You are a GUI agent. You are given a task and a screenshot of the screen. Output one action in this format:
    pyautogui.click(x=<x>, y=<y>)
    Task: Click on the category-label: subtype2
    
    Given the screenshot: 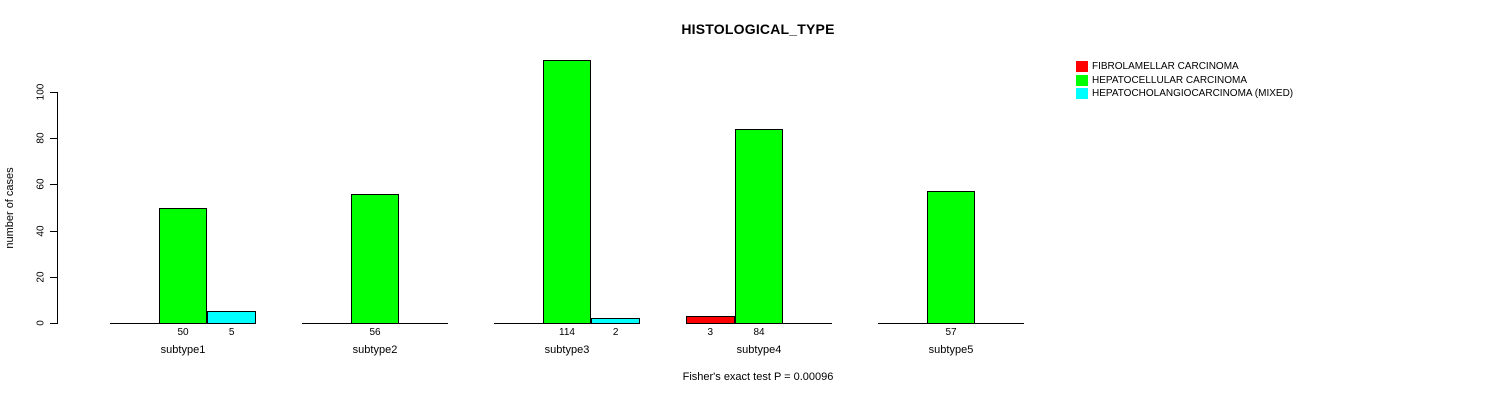 What is the action you would take?
    pyautogui.click(x=375, y=350)
    